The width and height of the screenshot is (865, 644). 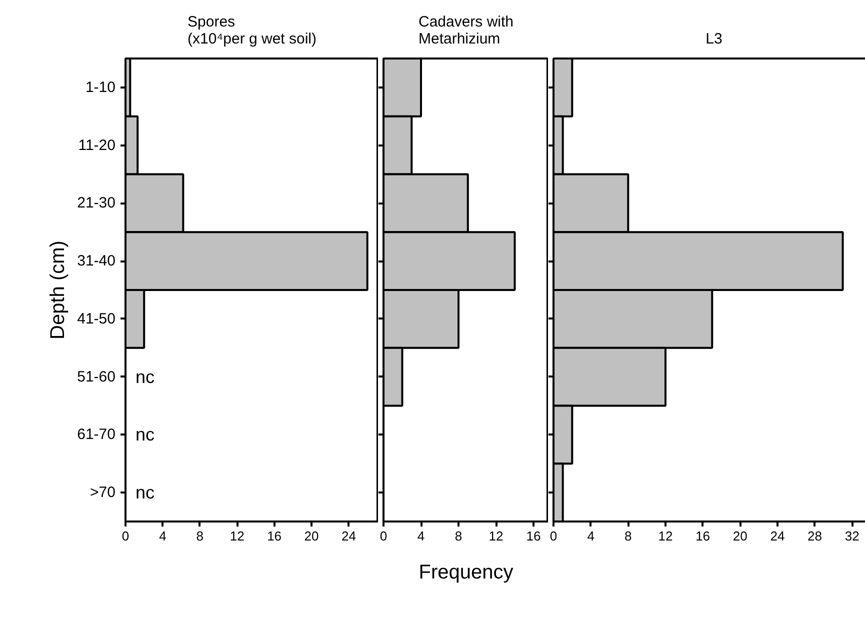 I want to click on chart-title: Cadavers with Metarhizium, so click(x=466, y=31).